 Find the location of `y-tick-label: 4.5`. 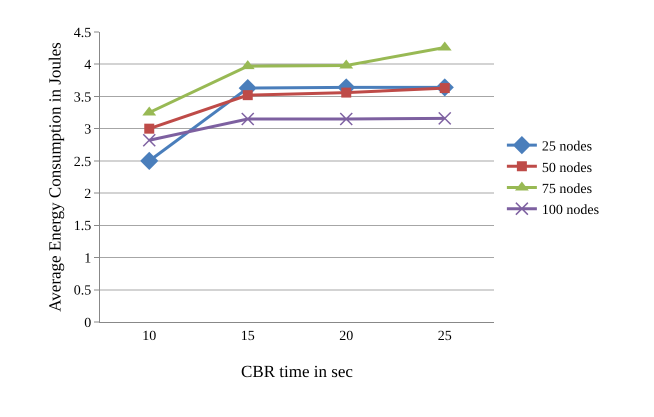

y-tick-label: 4.5 is located at coordinates (83, 33).